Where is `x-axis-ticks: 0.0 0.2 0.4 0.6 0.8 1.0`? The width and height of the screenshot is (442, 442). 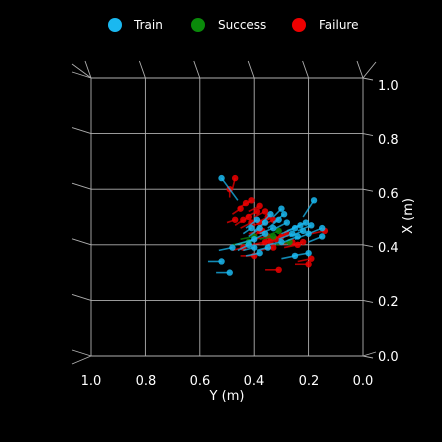 x-axis-ticks: 0.0 0.2 0.4 0.6 0.8 1.0 is located at coordinates (388, 222).